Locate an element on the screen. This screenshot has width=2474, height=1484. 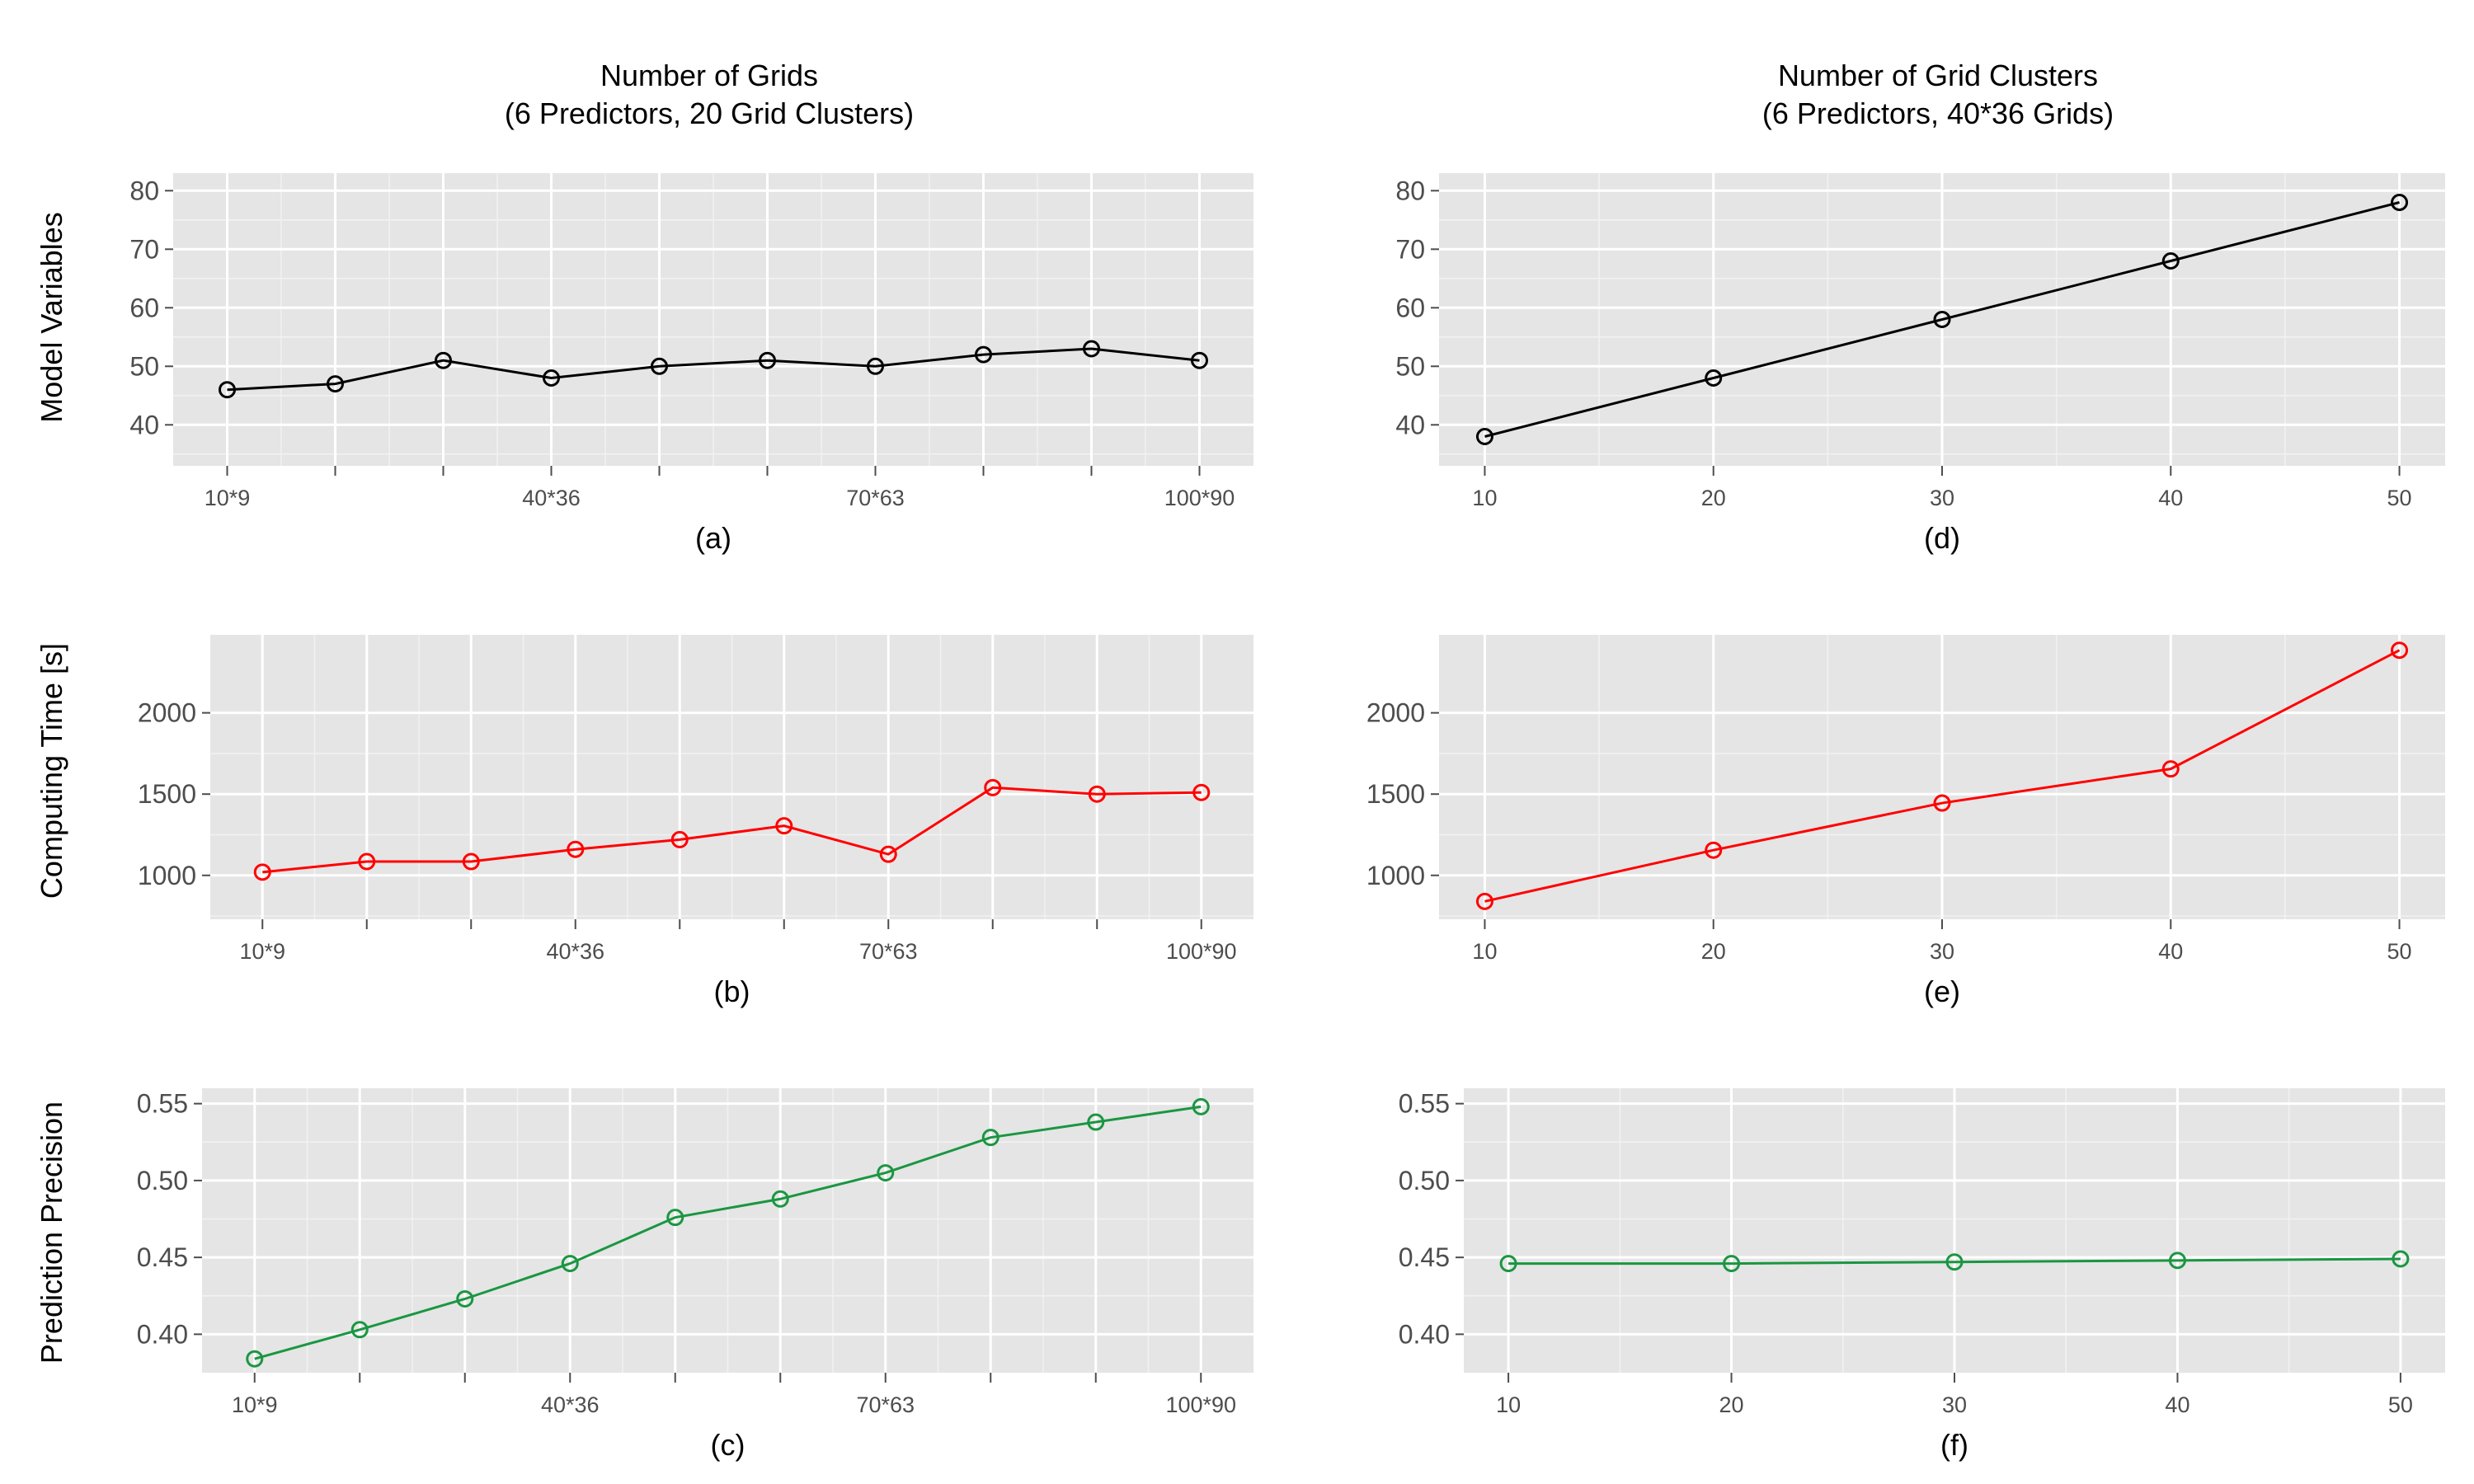
y-tick-label: 80 is located at coordinates (144, 190).